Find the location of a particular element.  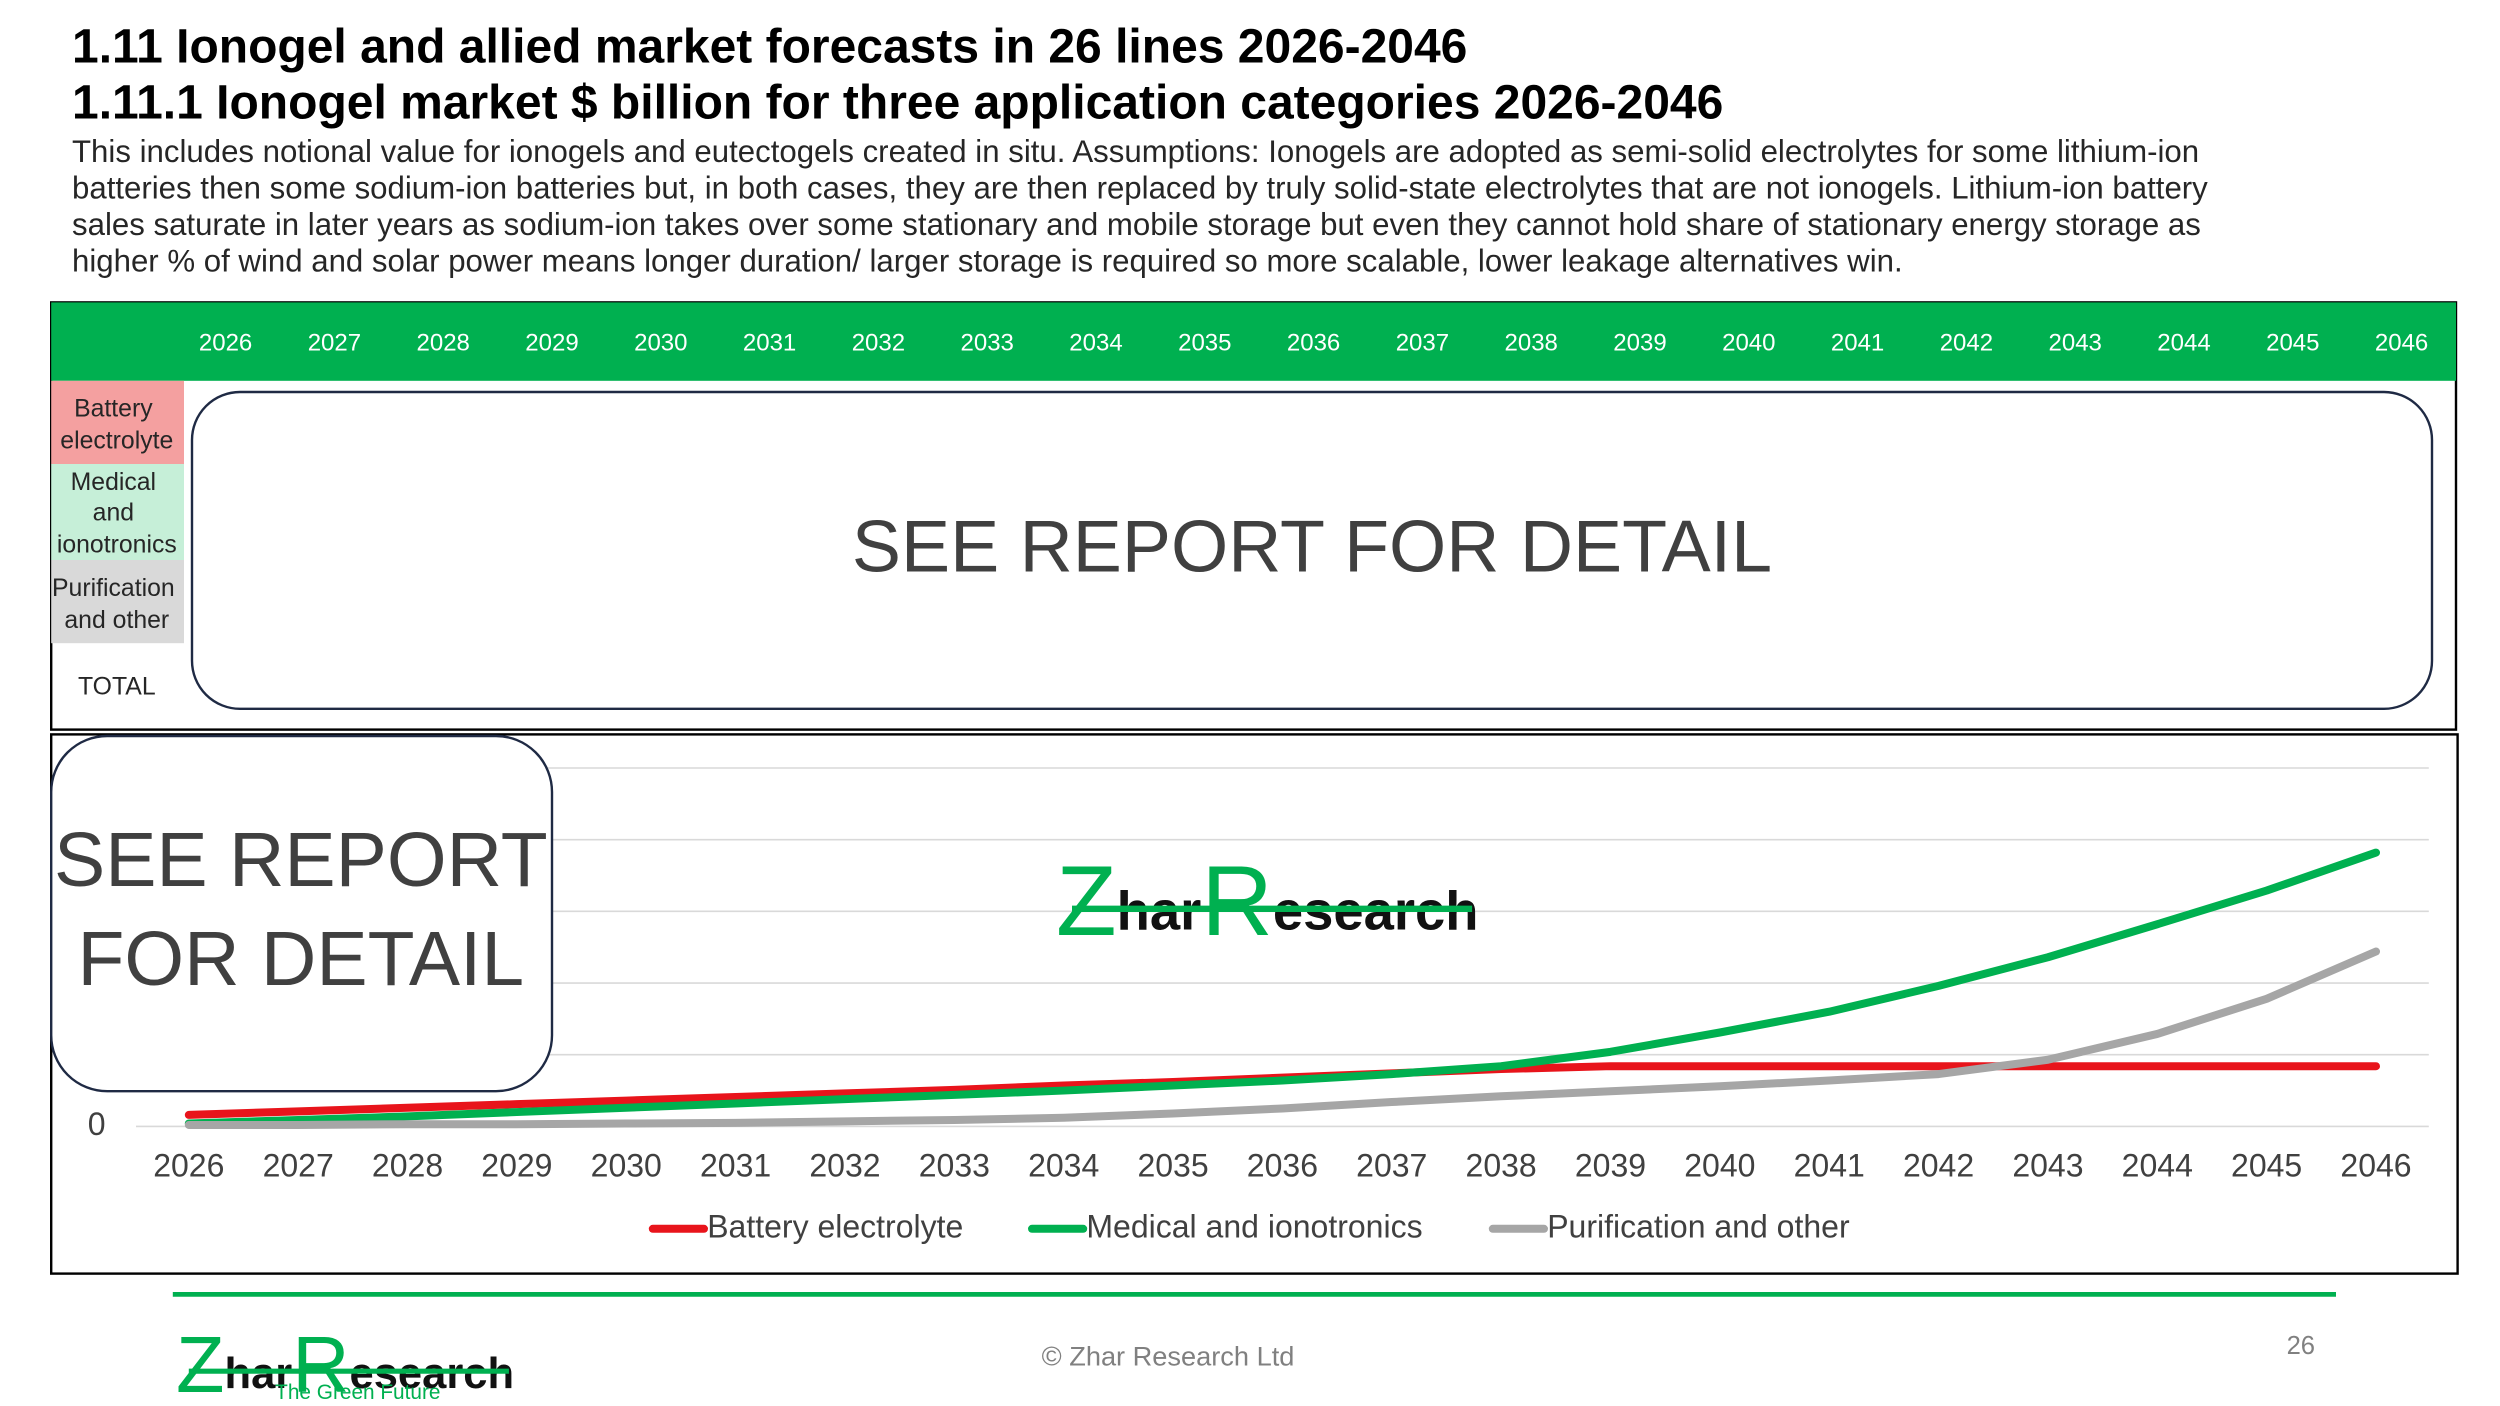

overlay-text: SEE REPORT FOR DETAIL is located at coordinates (1312, 545).